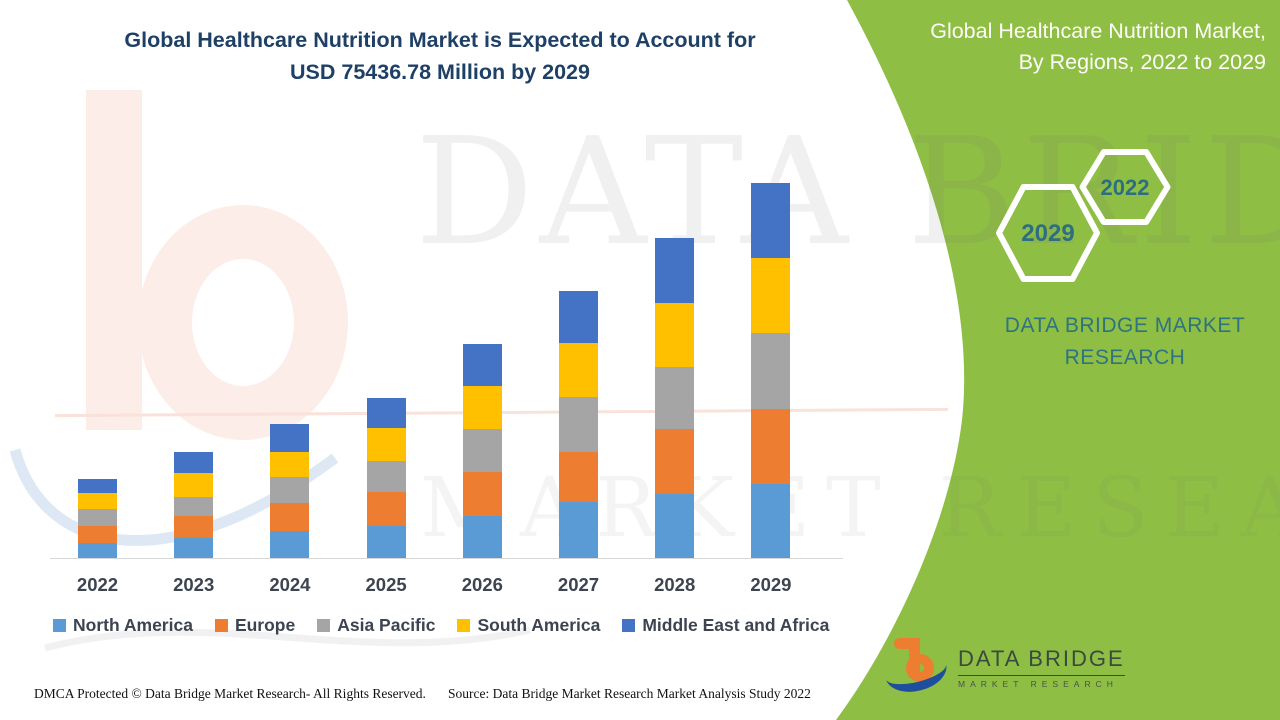 The height and width of the screenshot is (720, 1280). I want to click on bar-segment-2022-europe, so click(97, 534).